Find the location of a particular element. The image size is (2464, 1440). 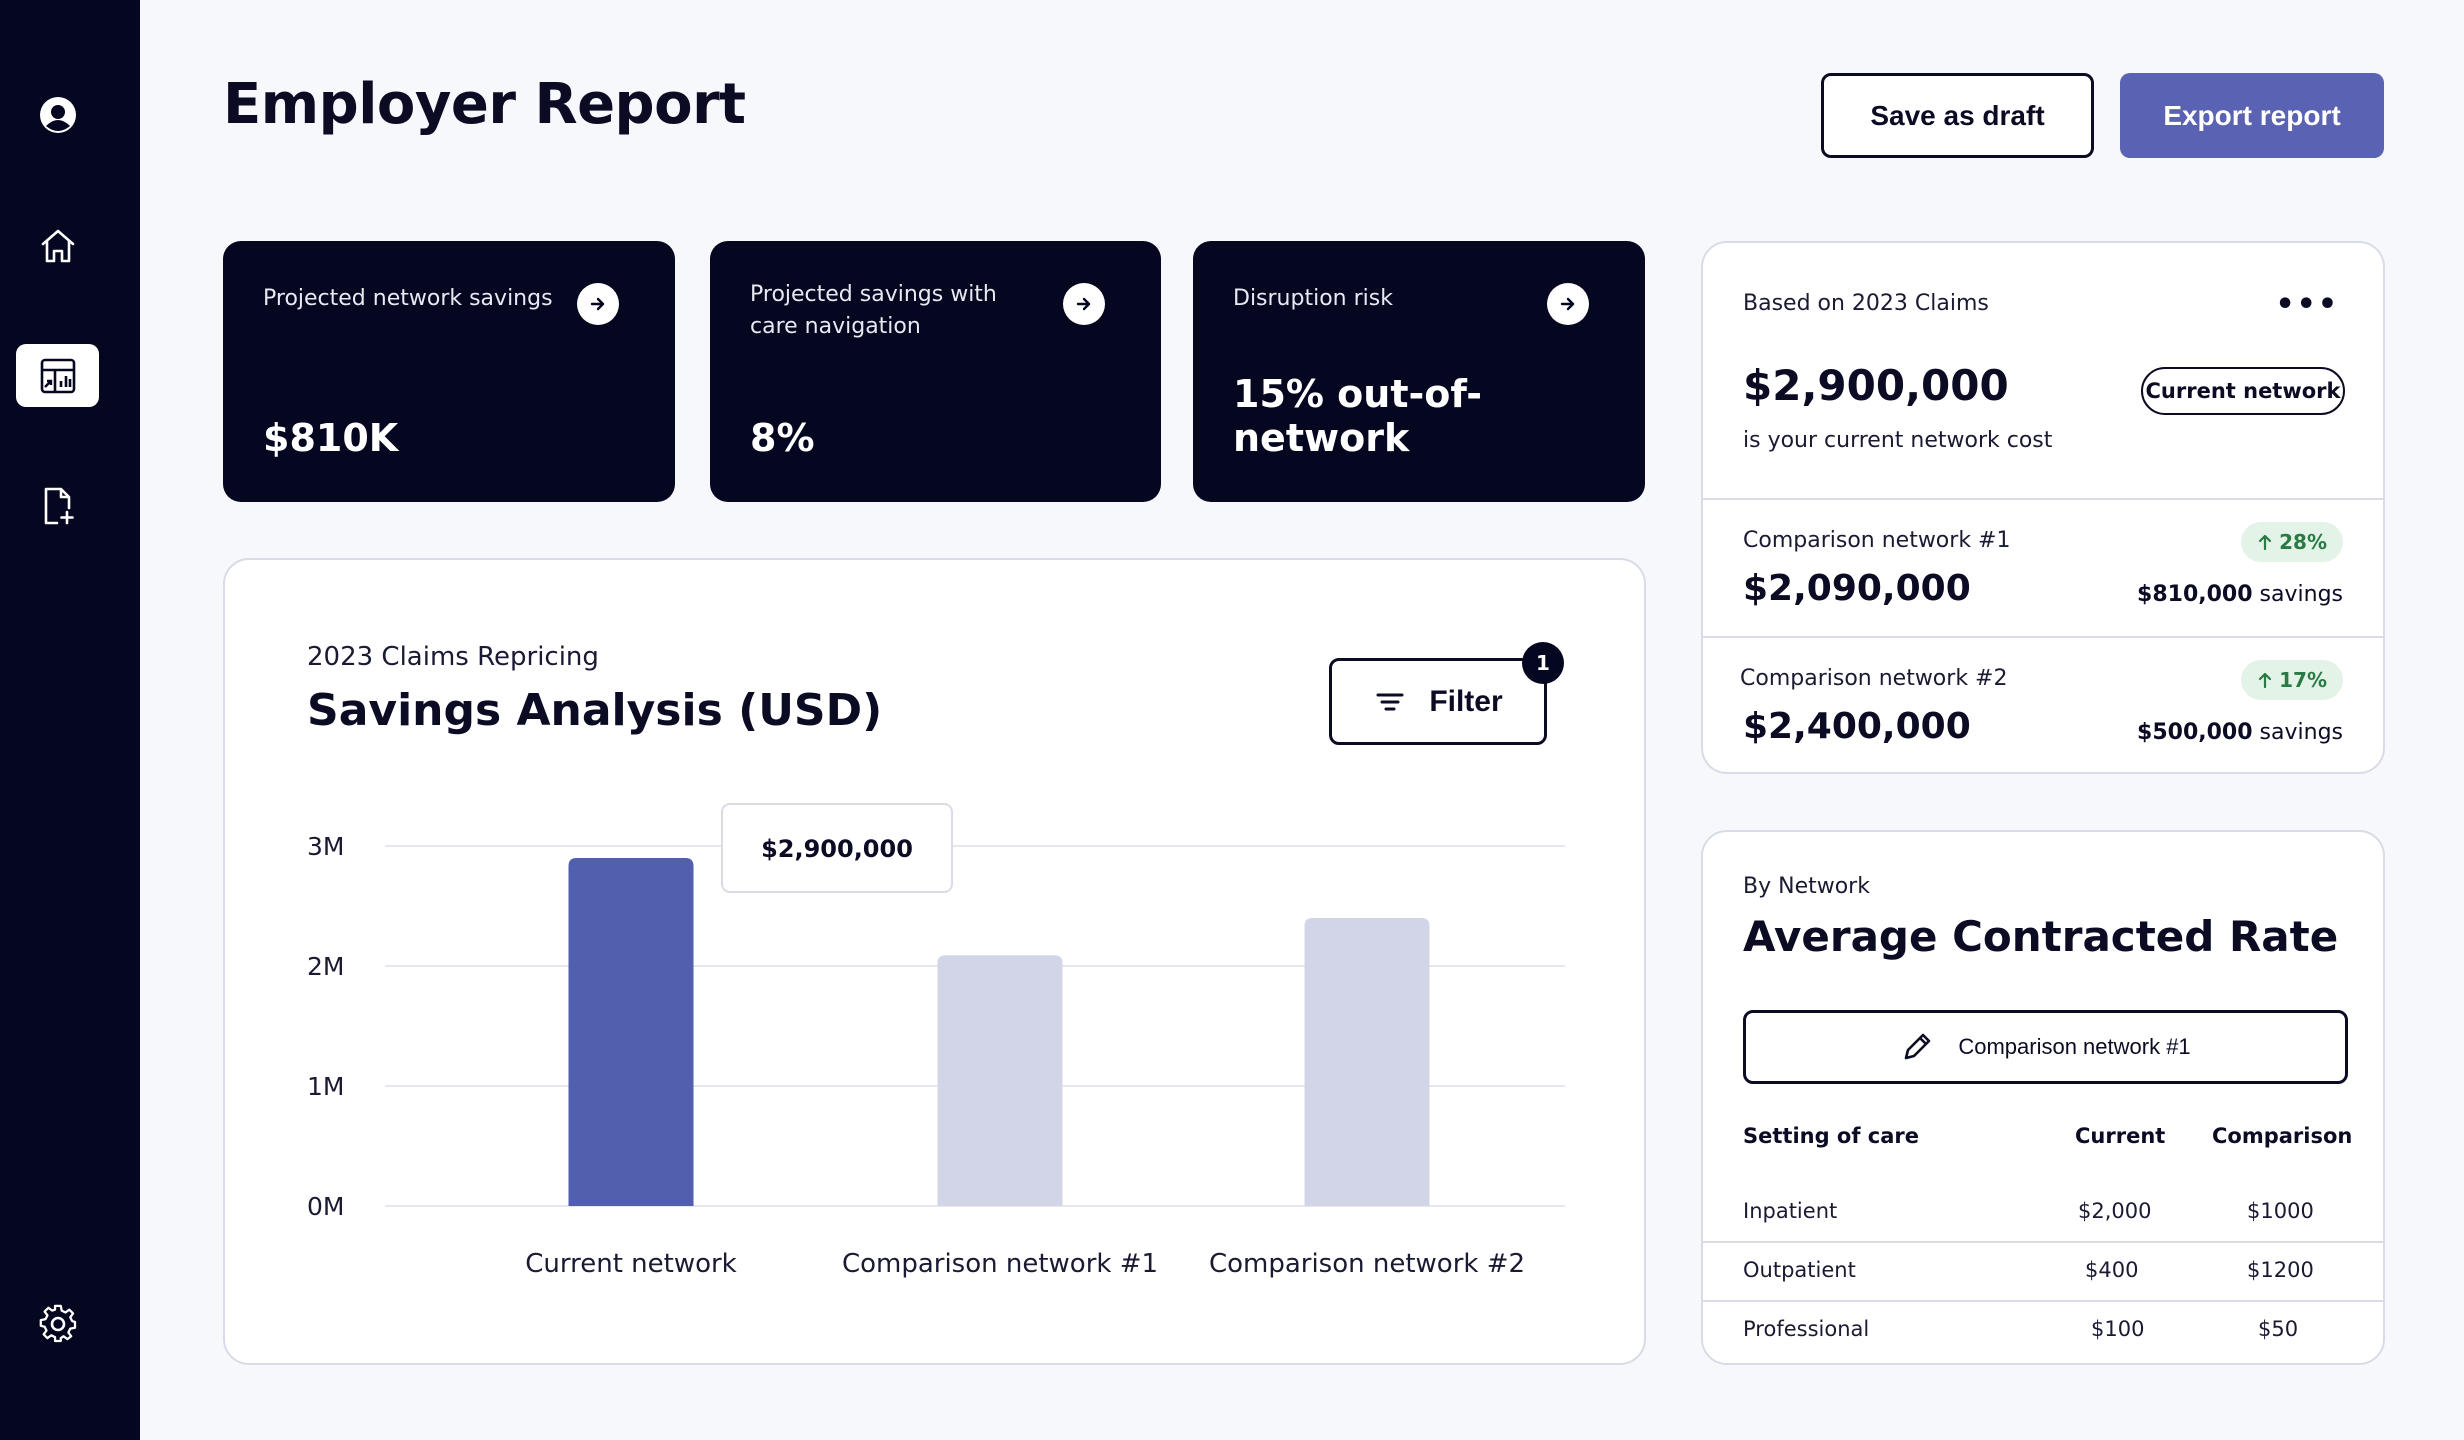

savings-amount: $810,000 is located at coordinates (2195, 594).